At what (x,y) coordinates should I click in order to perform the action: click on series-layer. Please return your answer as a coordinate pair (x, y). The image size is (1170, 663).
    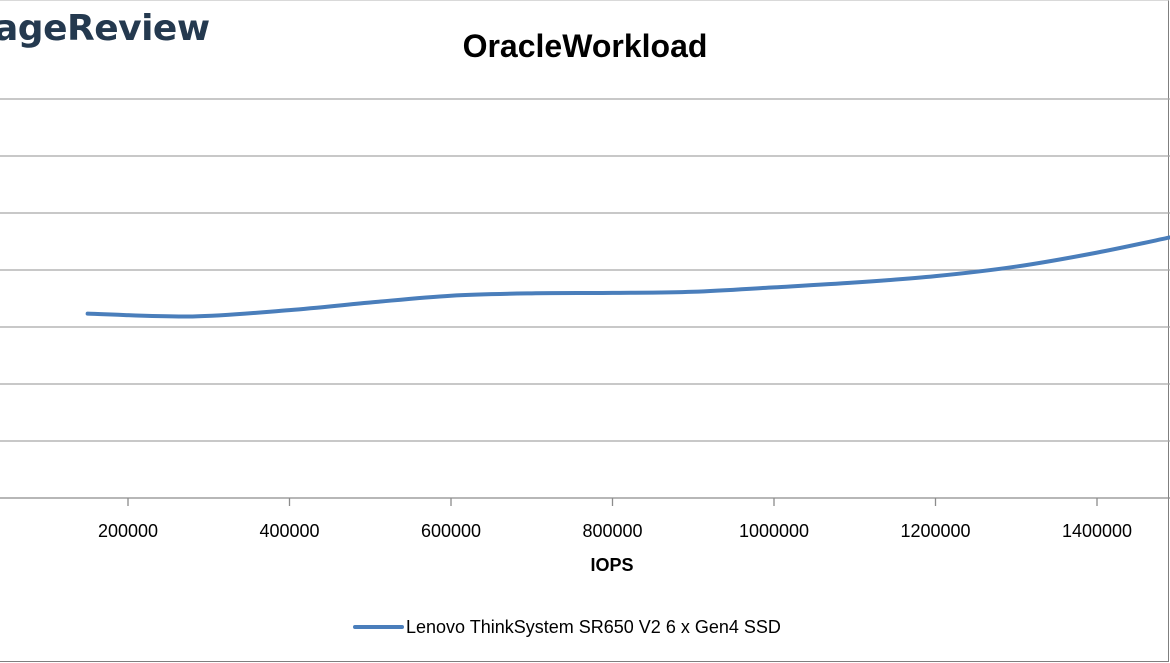
    Looking at the image, I should click on (627, 277).